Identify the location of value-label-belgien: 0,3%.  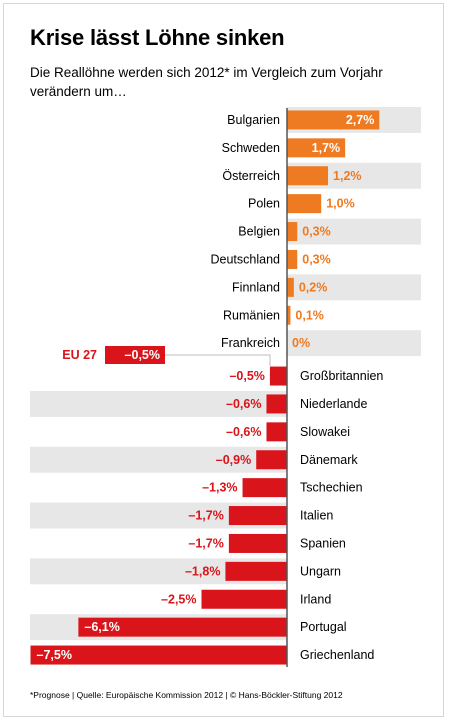
(316, 232).